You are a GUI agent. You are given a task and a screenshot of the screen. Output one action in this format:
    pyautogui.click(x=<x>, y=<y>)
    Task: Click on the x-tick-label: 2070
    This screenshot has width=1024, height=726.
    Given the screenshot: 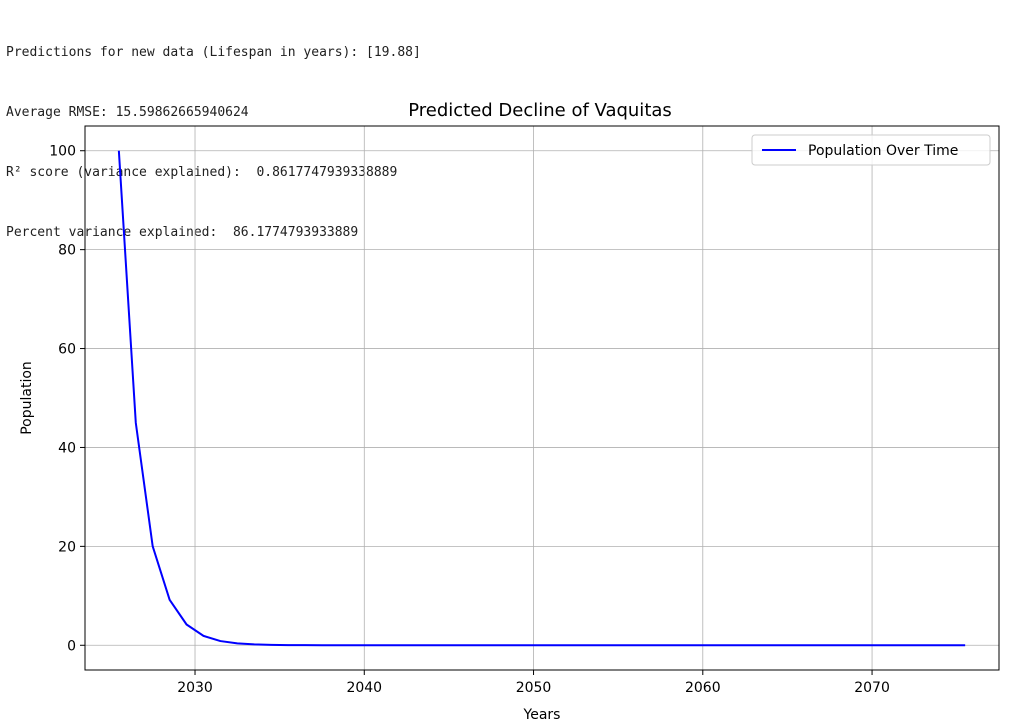 What is the action you would take?
    pyautogui.click(x=872, y=688)
    